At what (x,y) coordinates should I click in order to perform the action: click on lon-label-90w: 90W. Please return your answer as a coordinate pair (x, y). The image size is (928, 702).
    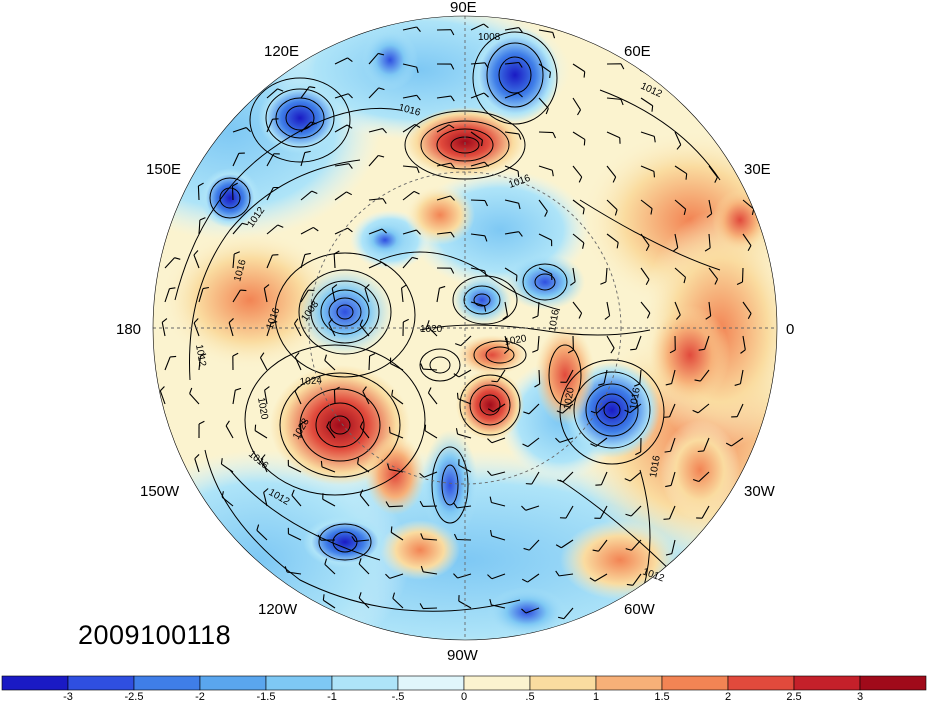
    Looking at the image, I should click on (463, 655).